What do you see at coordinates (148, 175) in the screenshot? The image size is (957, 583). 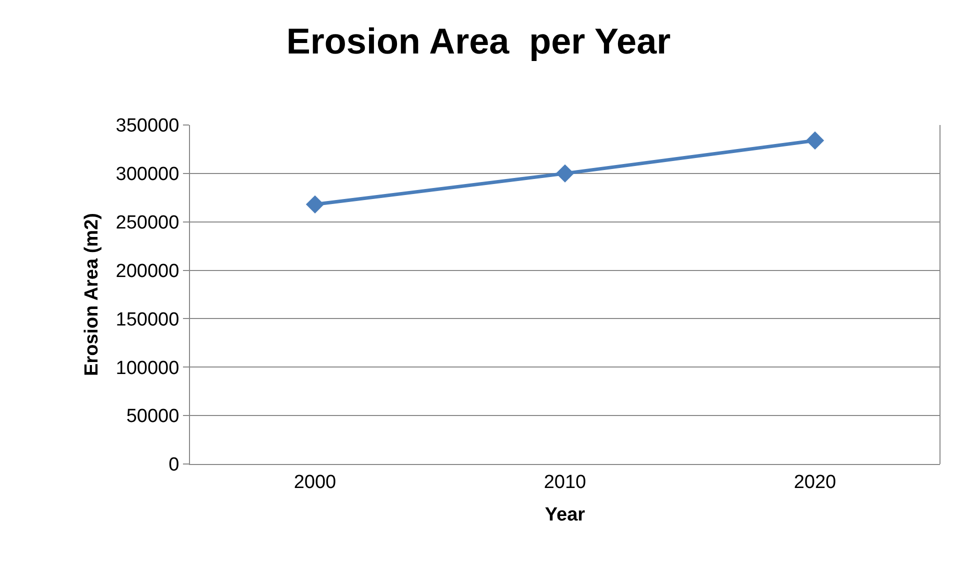 I see `y-tick-label: 300000` at bounding box center [148, 175].